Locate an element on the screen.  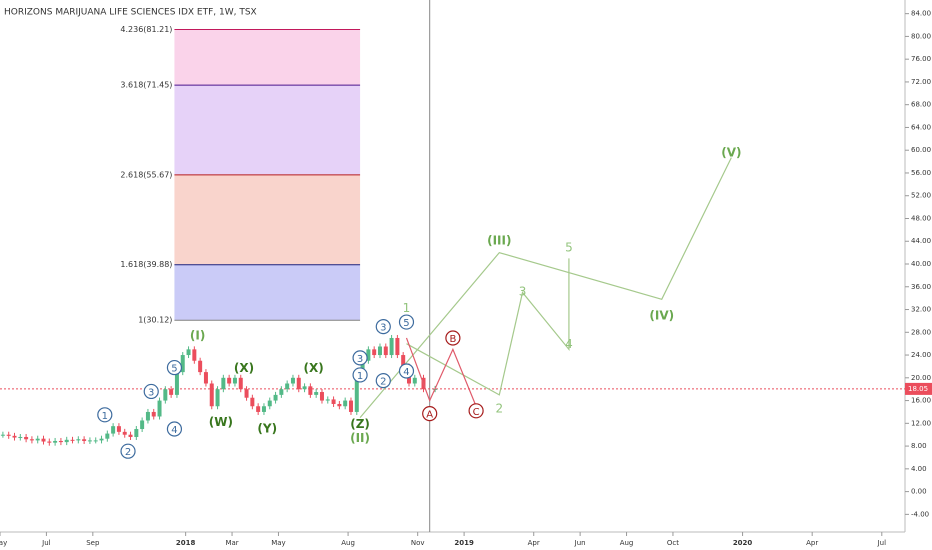
price-tag is located at coordinates (918, 388).